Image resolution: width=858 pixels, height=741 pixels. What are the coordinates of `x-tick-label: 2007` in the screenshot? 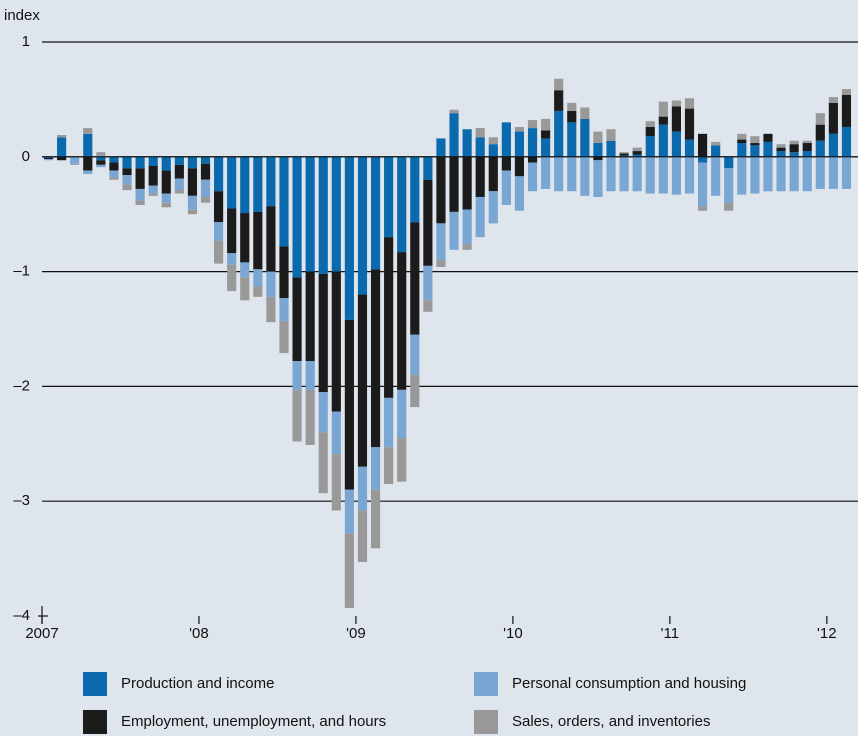 It's located at (41, 633).